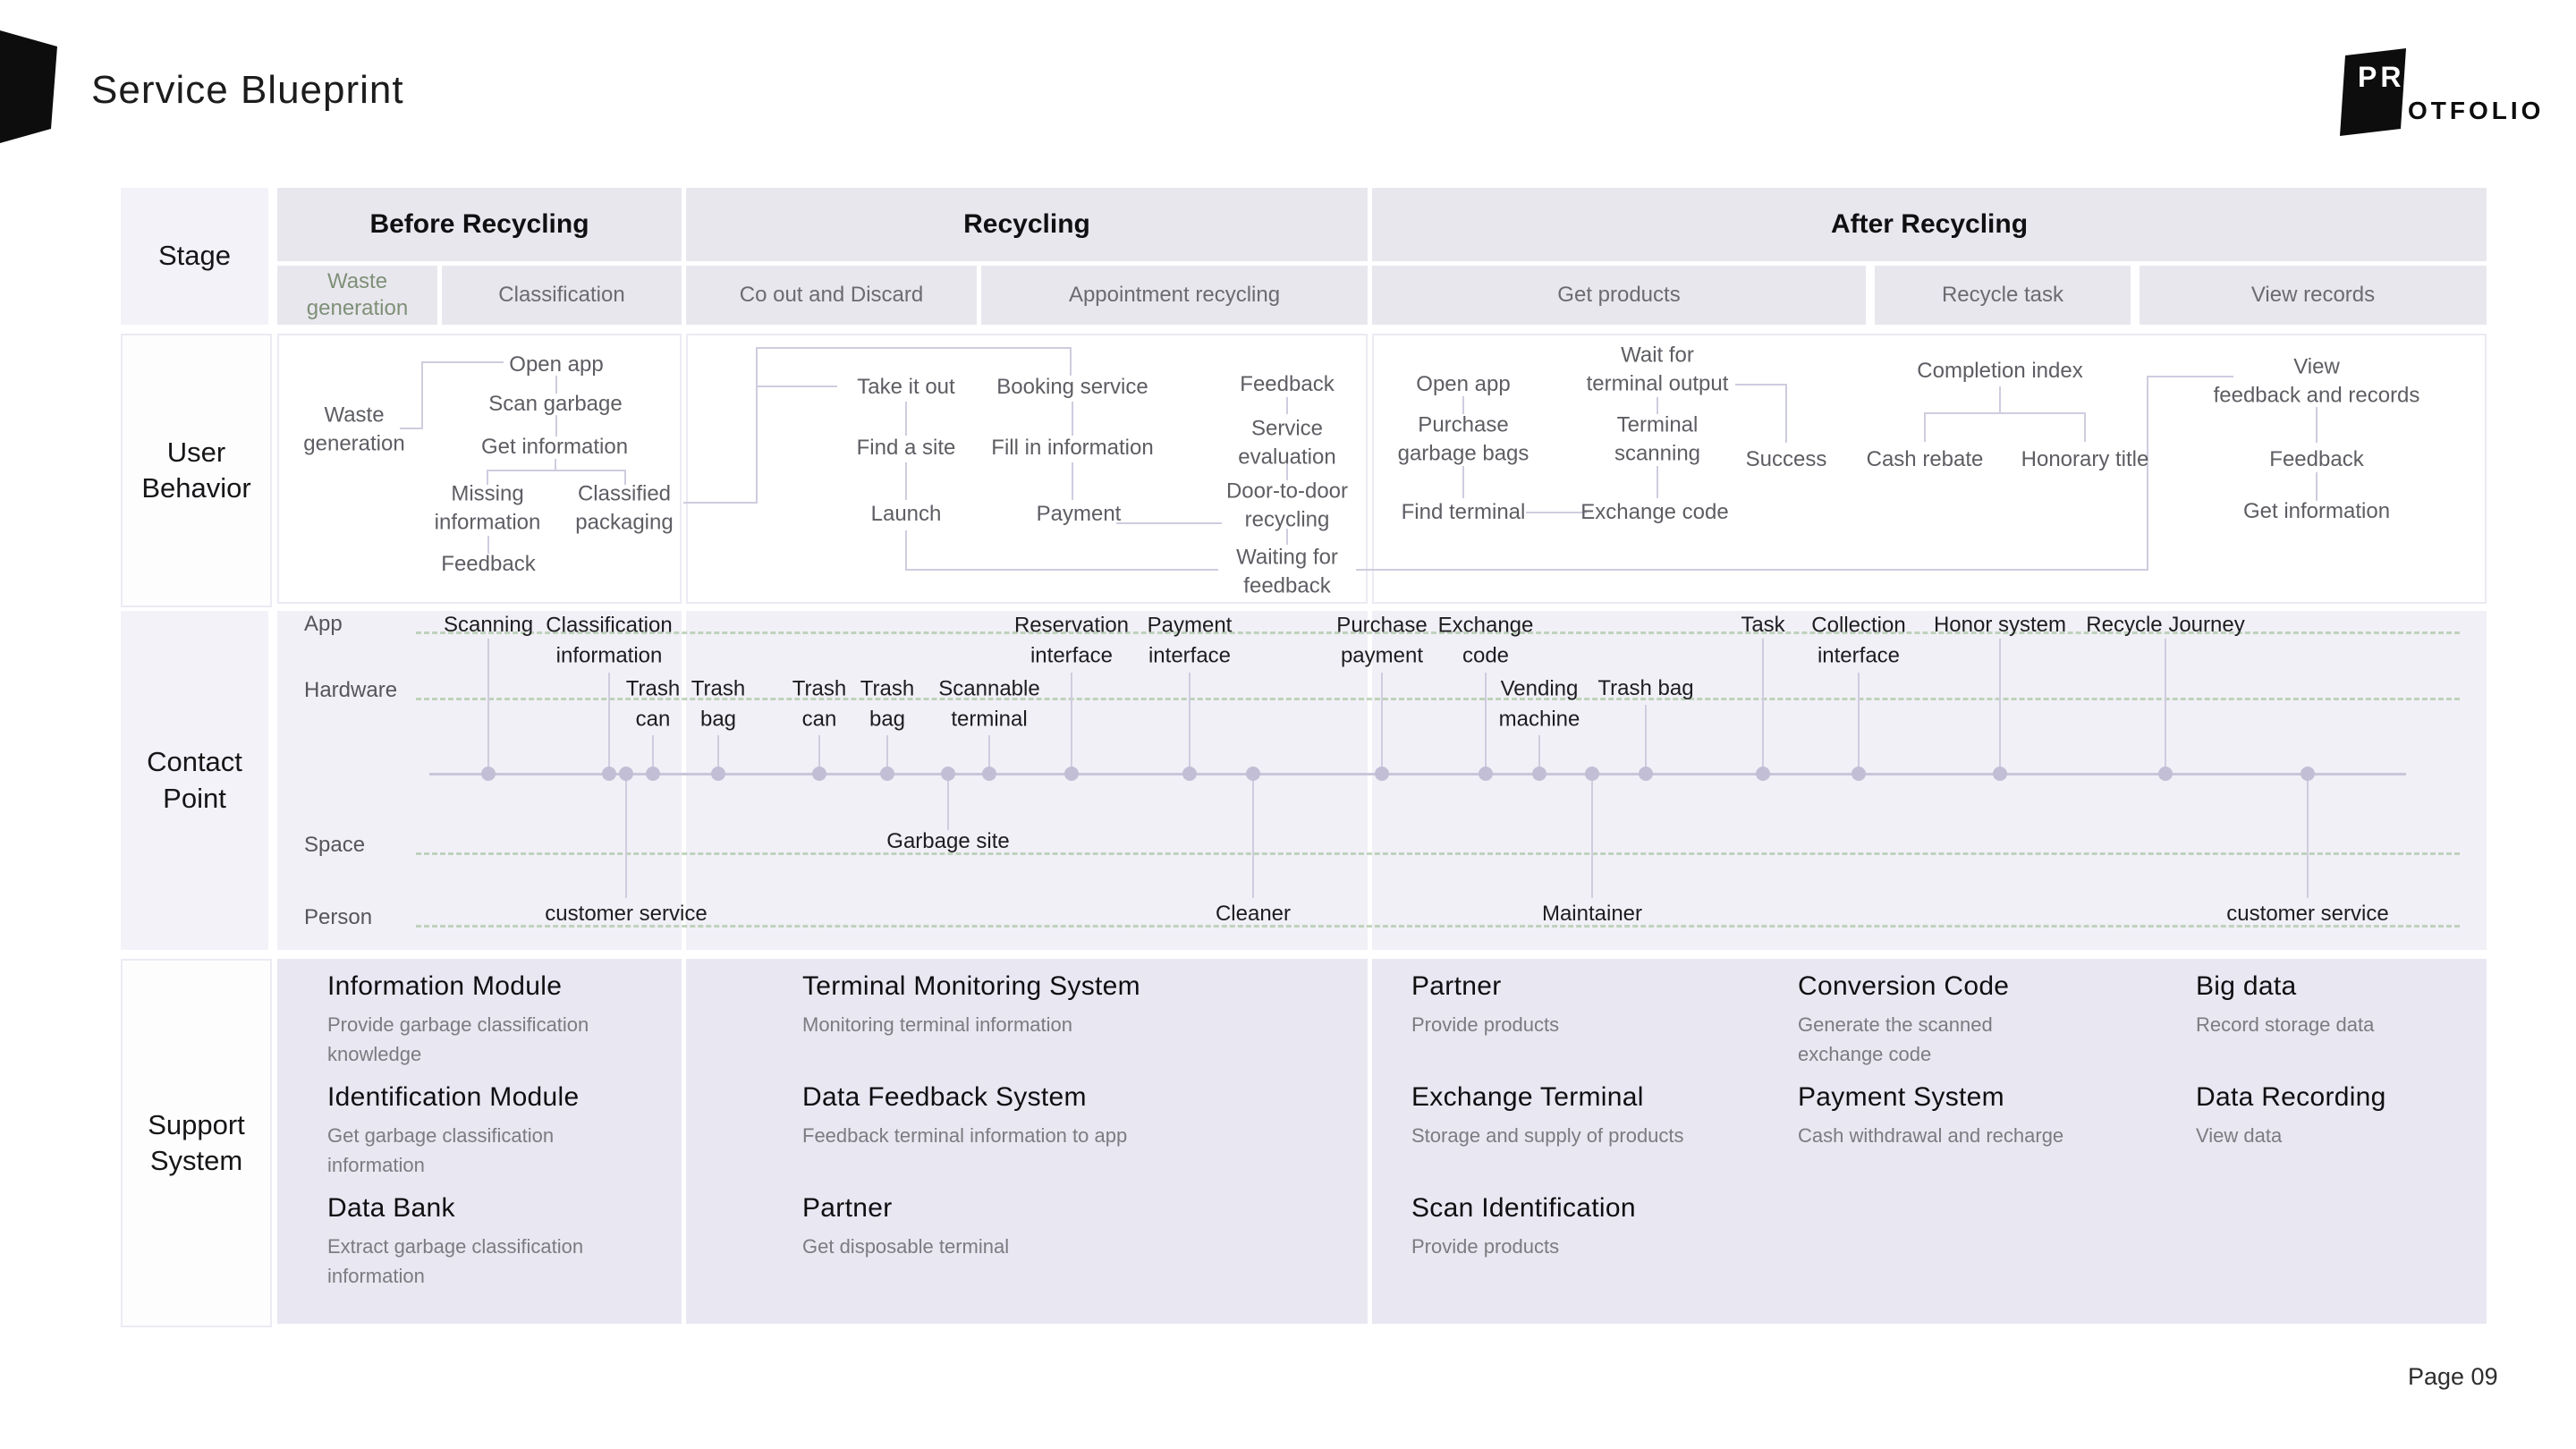 This screenshot has height=1449, width=2576. I want to click on support-entry-title: Information Module, so click(445, 986).